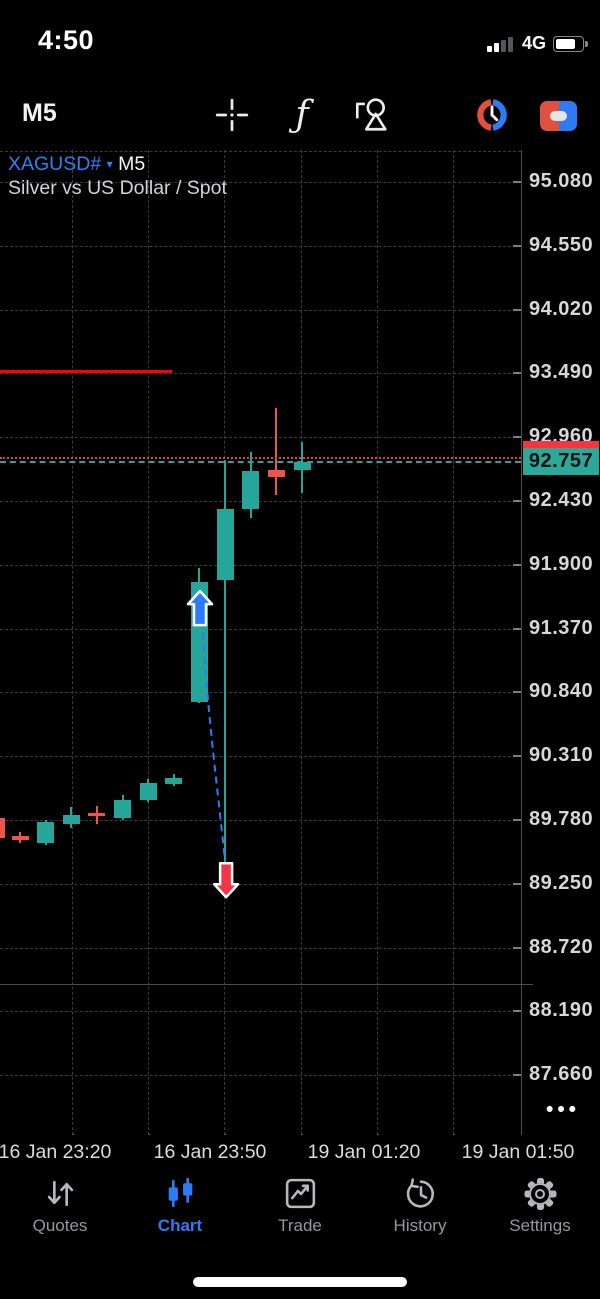  What do you see at coordinates (60, 1214) in the screenshot?
I see `tab-quotes: Quotes` at bounding box center [60, 1214].